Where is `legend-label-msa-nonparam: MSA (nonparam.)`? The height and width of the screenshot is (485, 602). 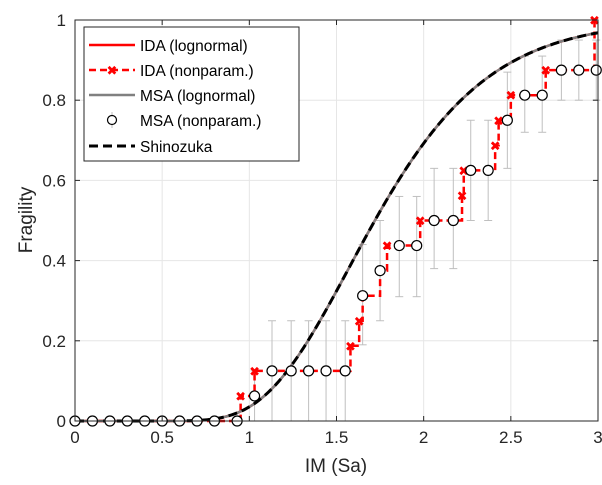
legend-label-msa-nonparam: MSA (nonparam.) is located at coordinates (200, 121).